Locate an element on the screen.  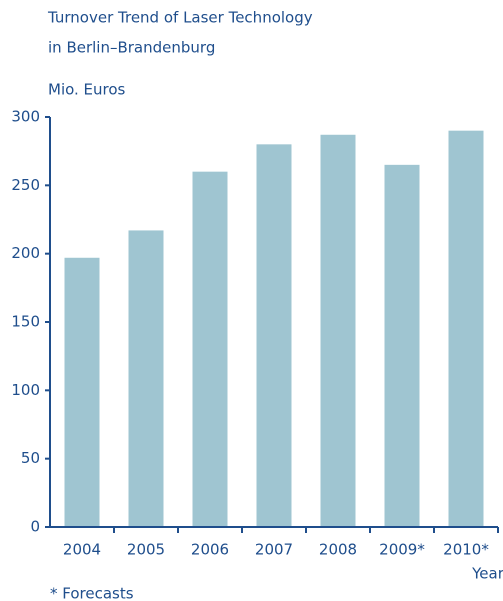
x-axis-label: Year is located at coordinates (487, 574).